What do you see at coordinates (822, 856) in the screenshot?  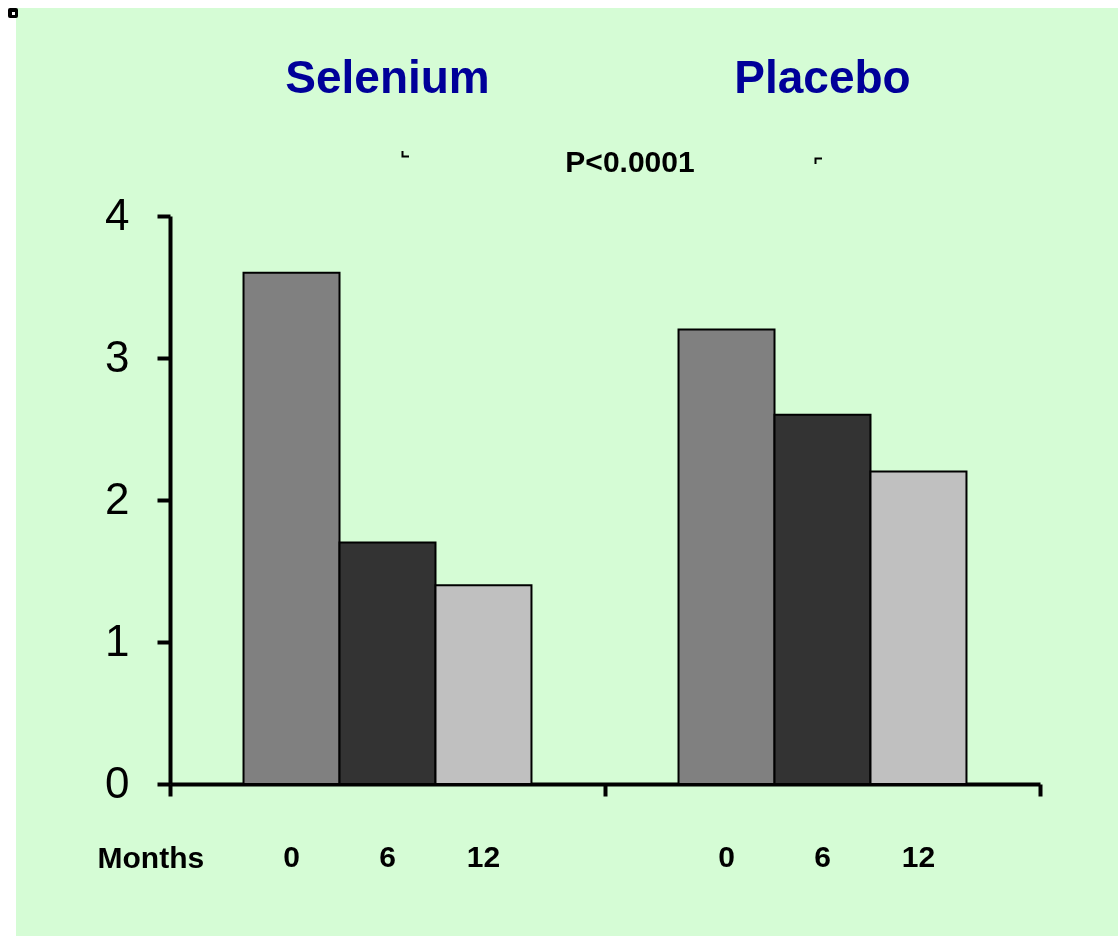 I see `text: 6` at bounding box center [822, 856].